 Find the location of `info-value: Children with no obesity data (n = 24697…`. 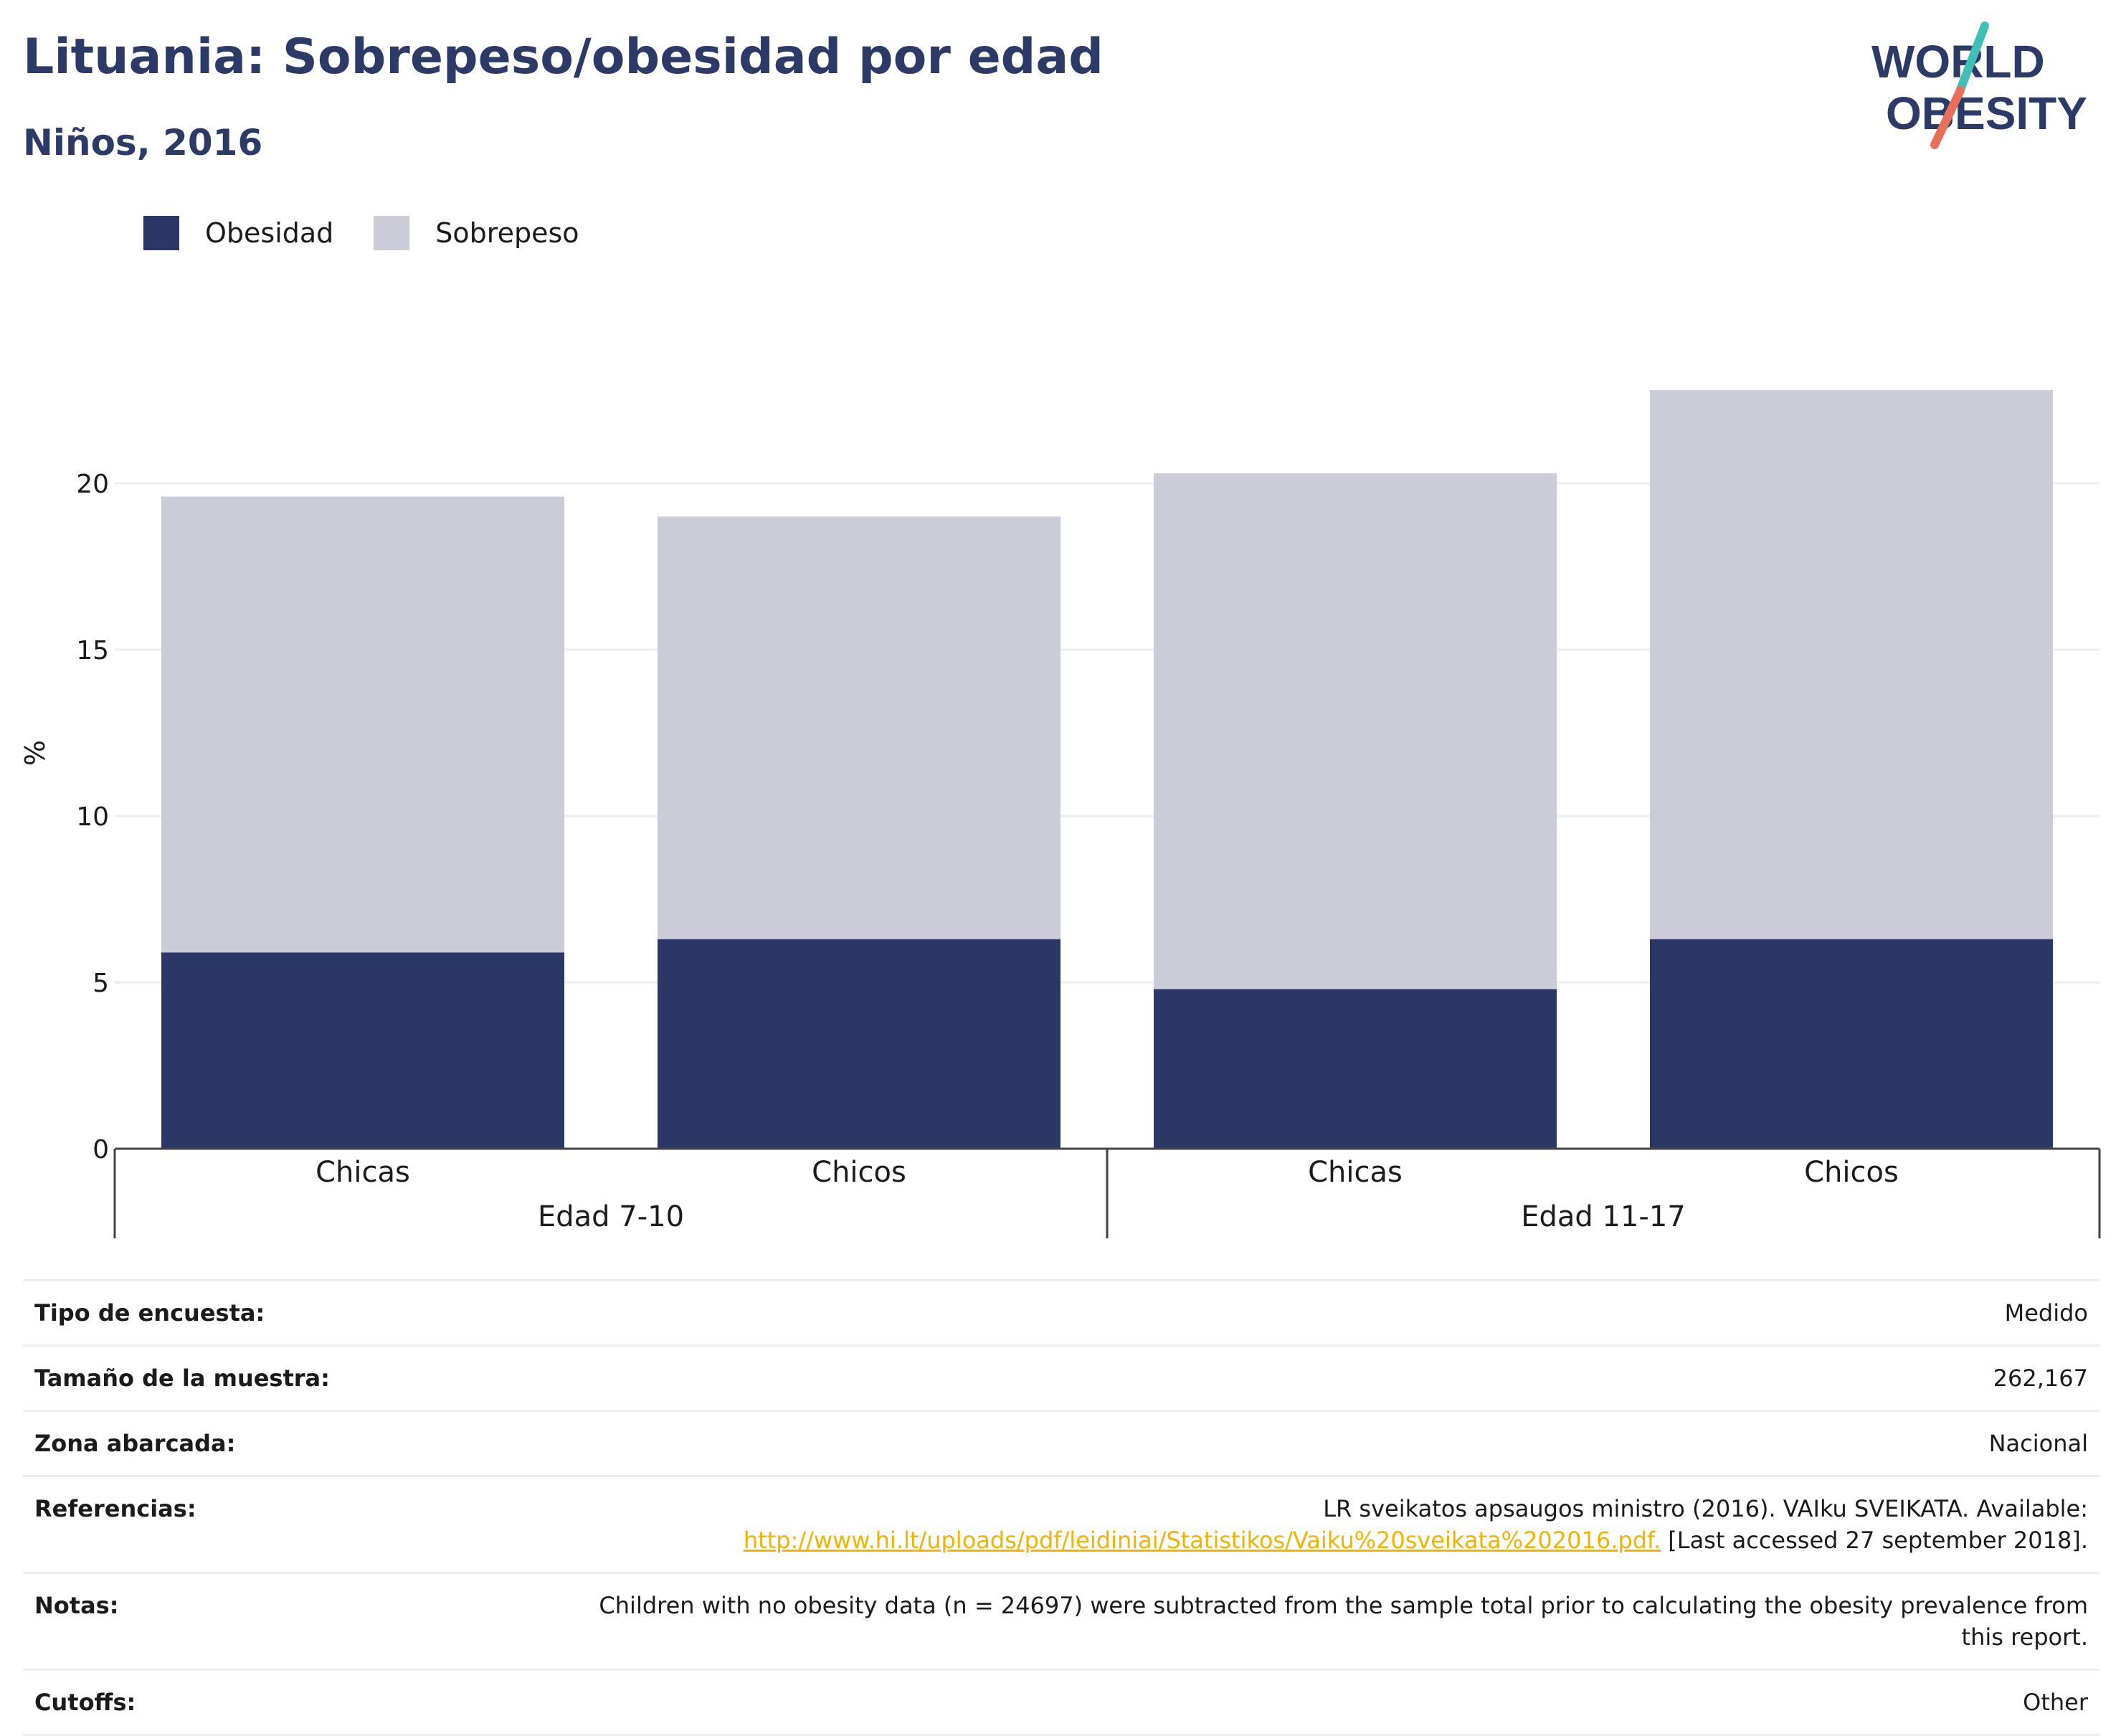

info-value: Children with no obesity data (n = 24697… is located at coordinates (1323, 1621).